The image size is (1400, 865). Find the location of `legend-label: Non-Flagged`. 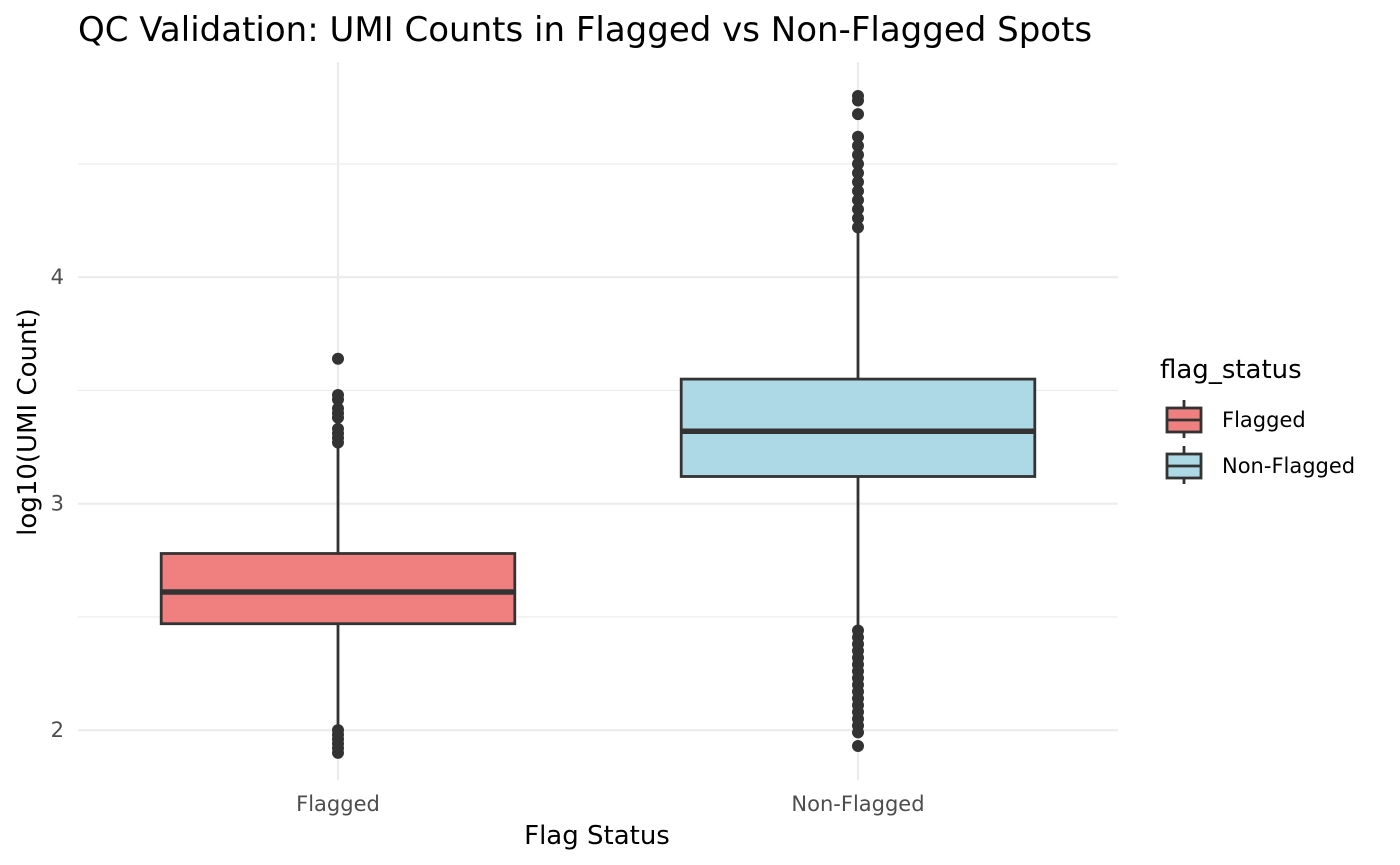

legend-label: Non-Flagged is located at coordinates (1288, 466).